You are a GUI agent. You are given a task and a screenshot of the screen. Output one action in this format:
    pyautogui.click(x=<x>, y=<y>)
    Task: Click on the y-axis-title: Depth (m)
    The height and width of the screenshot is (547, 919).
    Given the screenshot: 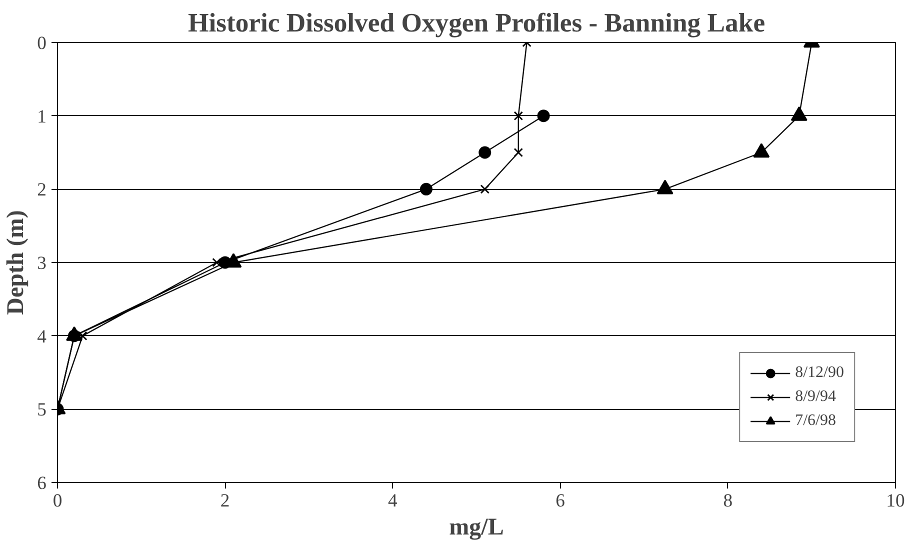 What is the action you would take?
    pyautogui.click(x=16, y=262)
    